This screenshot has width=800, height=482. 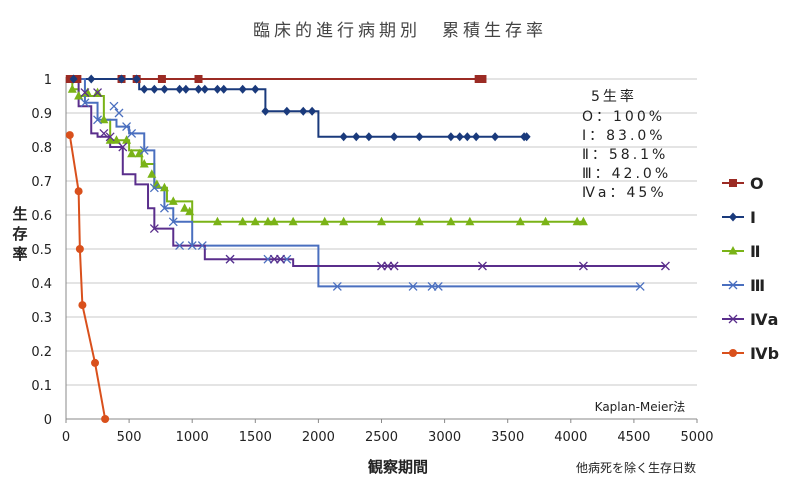 What do you see at coordinates (750, 268) in the screenshot?
I see `legend: O Ⅰ Ⅱ Ⅲ Ⅳa Ⅳb` at bounding box center [750, 268].